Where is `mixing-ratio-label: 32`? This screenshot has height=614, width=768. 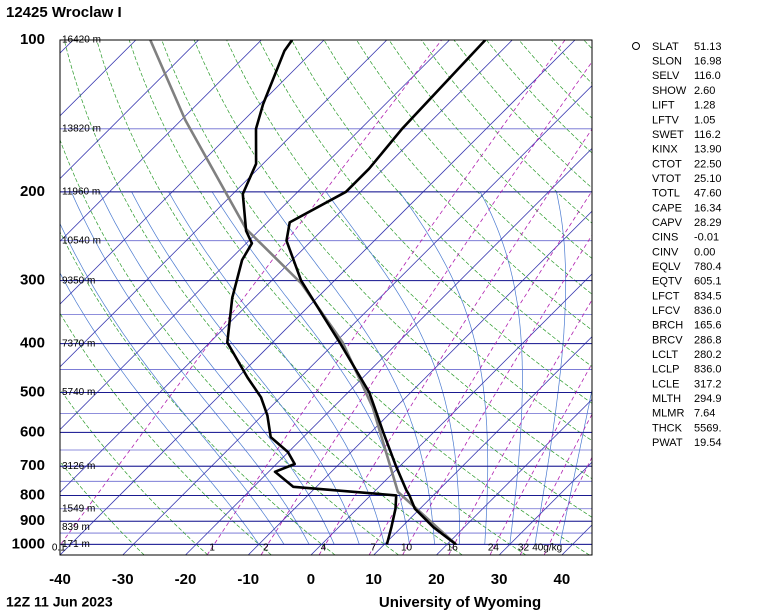 mixing-ratio-label: 32 is located at coordinates (524, 548).